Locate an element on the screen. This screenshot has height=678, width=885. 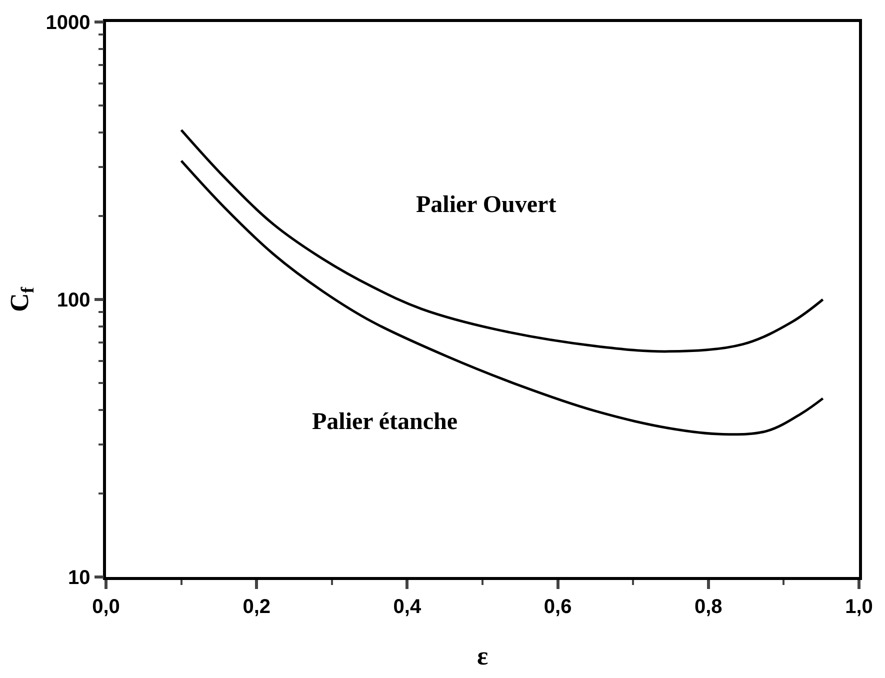
x-tick-label: 0,6 is located at coordinates (558, 607).